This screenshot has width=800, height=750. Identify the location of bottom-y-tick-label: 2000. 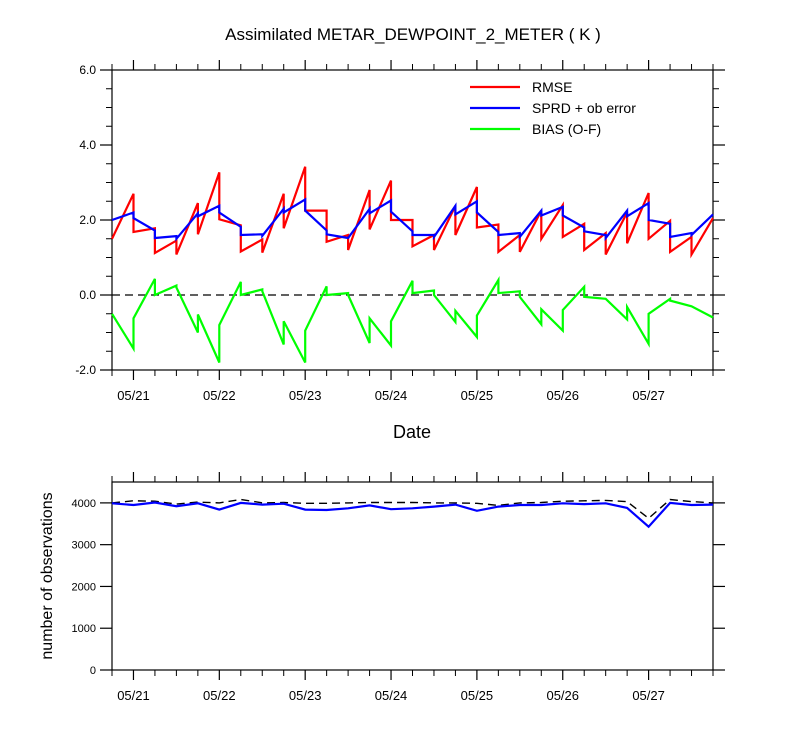
(84, 587).